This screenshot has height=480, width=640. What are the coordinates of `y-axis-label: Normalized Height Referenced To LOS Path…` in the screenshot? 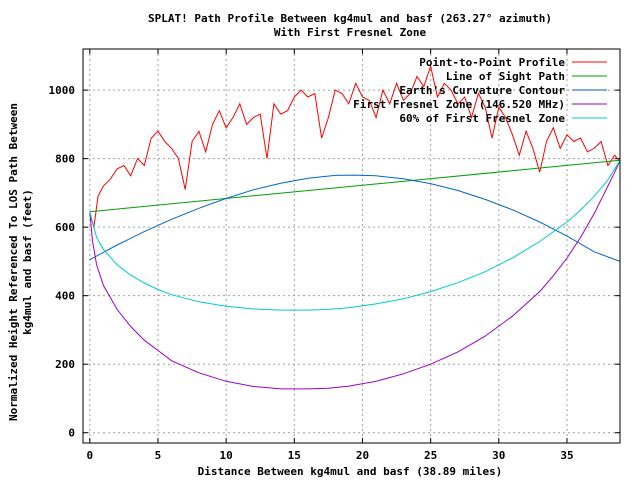 It's located at (13, 262).